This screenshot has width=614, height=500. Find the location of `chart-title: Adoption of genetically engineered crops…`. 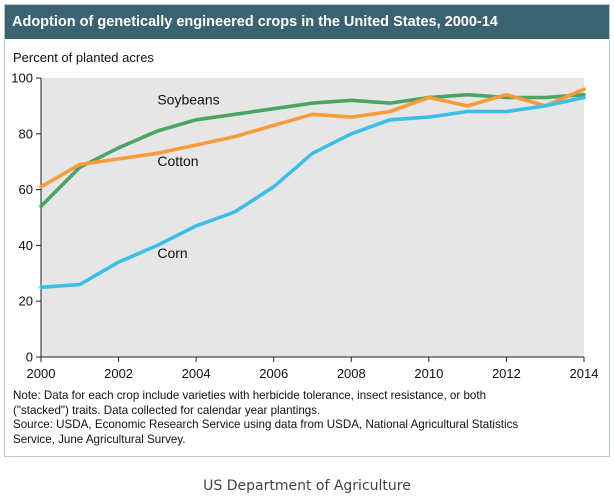

chart-title: Adoption of genetically engineered crops… is located at coordinates (307, 22).